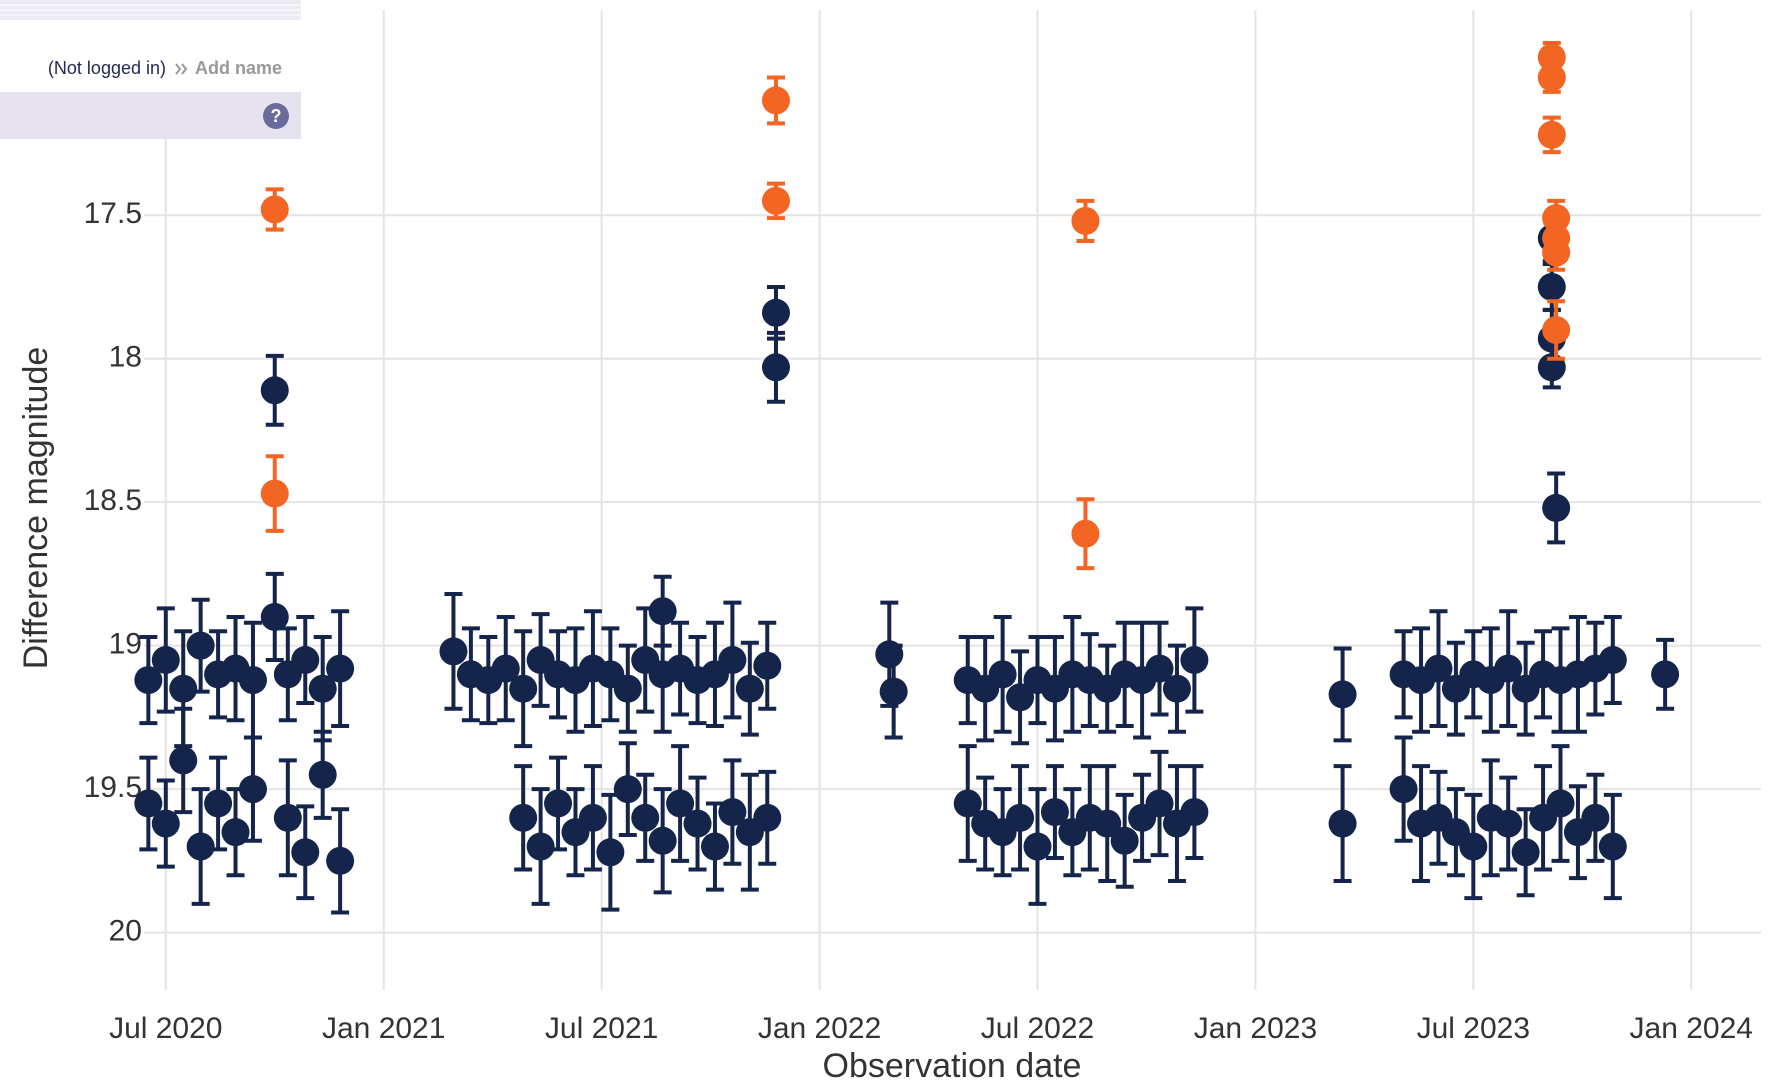  I want to click on x-tick-label: Jul 2022, so click(1037, 1028).